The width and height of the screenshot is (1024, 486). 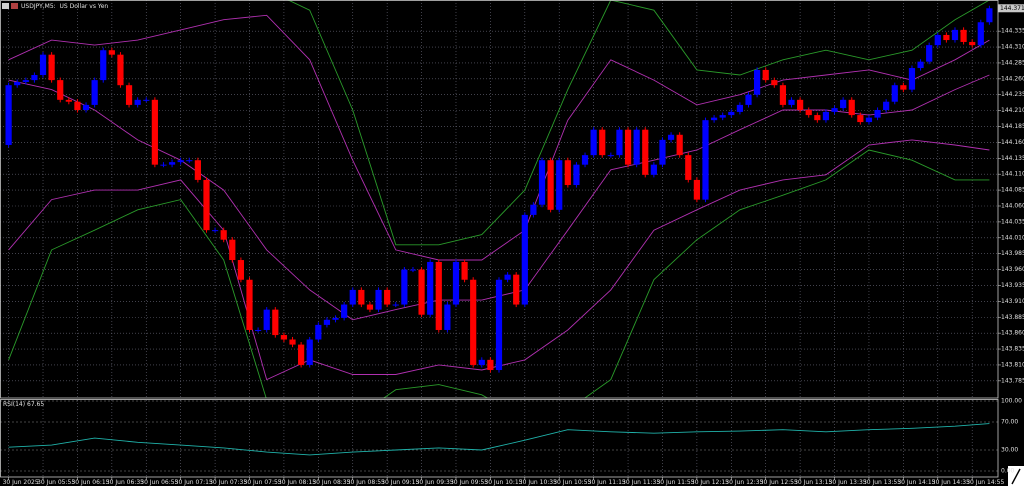 I want to click on y-tick-label: 144.135, so click(x=1012, y=158).